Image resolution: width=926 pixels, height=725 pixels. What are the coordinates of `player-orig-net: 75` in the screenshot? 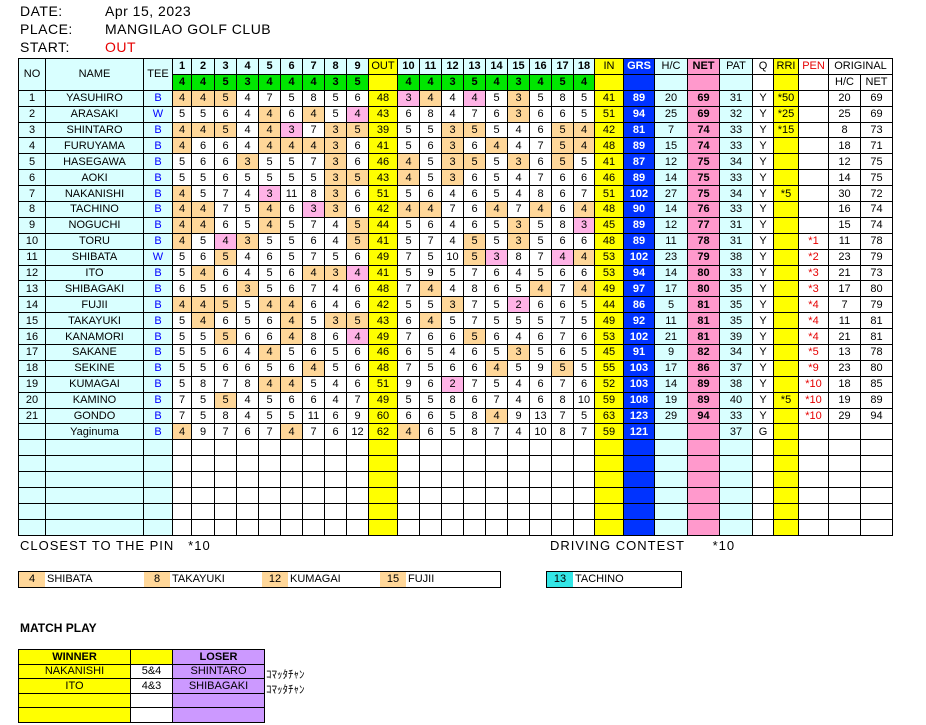 It's located at (876, 162).